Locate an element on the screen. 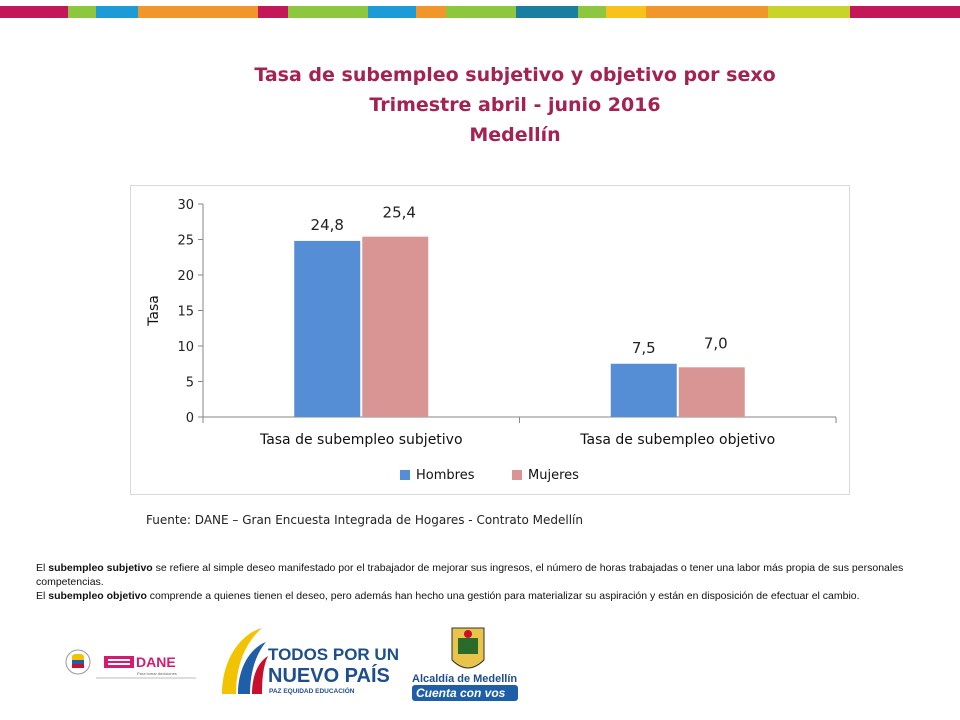 The image size is (960, 720). note-term: subempleo objetivo is located at coordinates (97, 596).